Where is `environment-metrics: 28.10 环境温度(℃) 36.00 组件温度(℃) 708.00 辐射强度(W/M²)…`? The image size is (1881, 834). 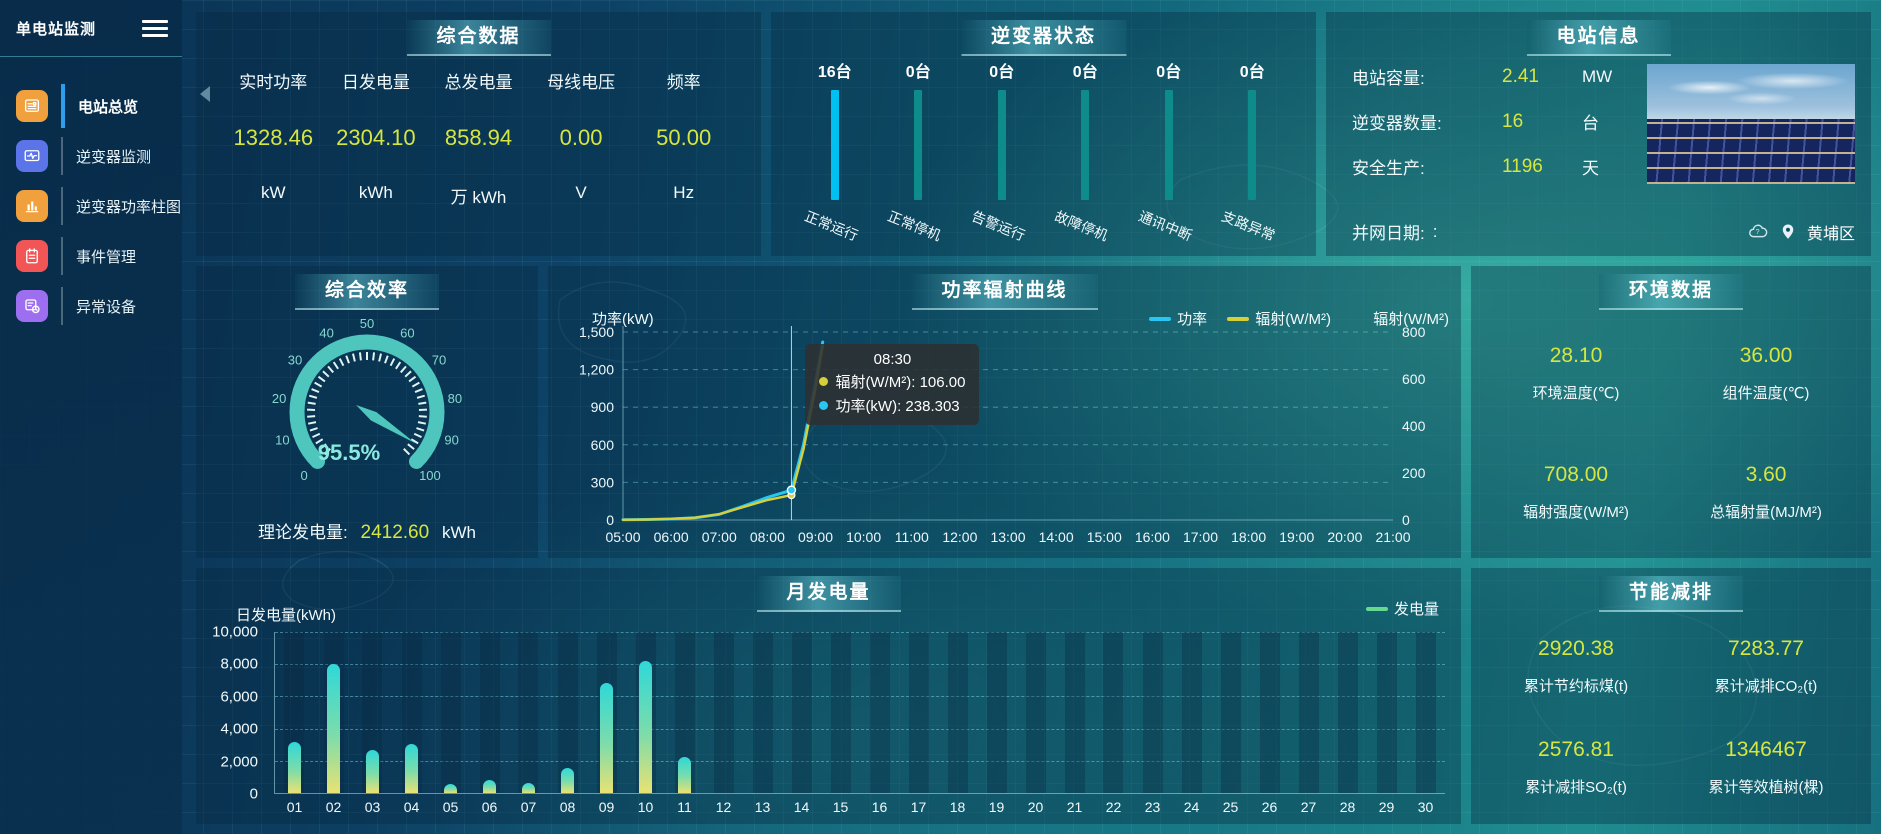 environment-metrics: 28.10 环境温度(℃) 36.00 组件温度(℃) 708.00 辐射强度(W/M²)… is located at coordinates (1671, 433).